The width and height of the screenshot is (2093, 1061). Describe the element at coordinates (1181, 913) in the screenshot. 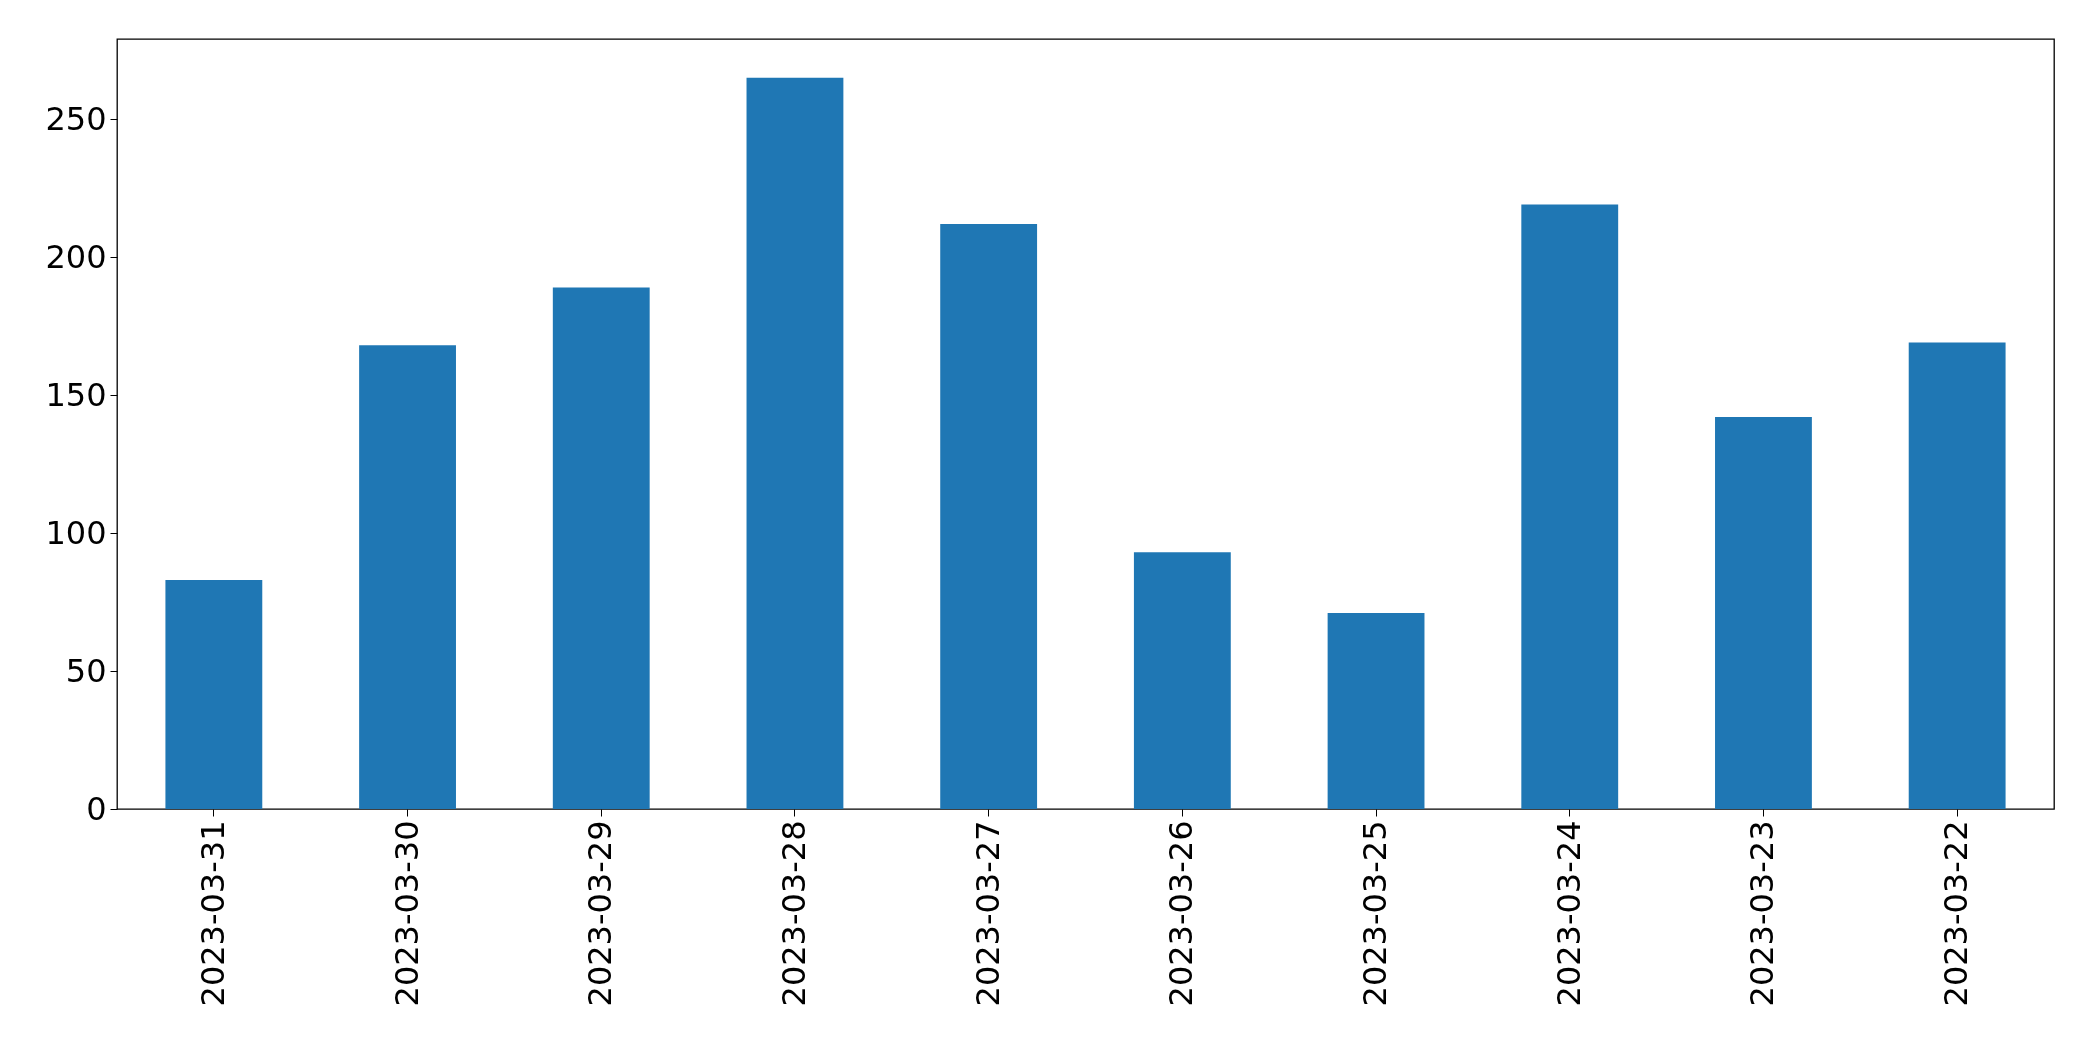

I see `x-tick-label: 2023-03-26` at that location.